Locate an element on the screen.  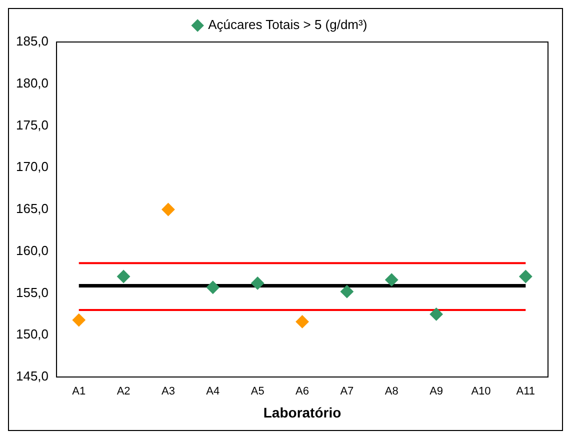
y-tick-label: 180,0 is located at coordinates (32, 82).